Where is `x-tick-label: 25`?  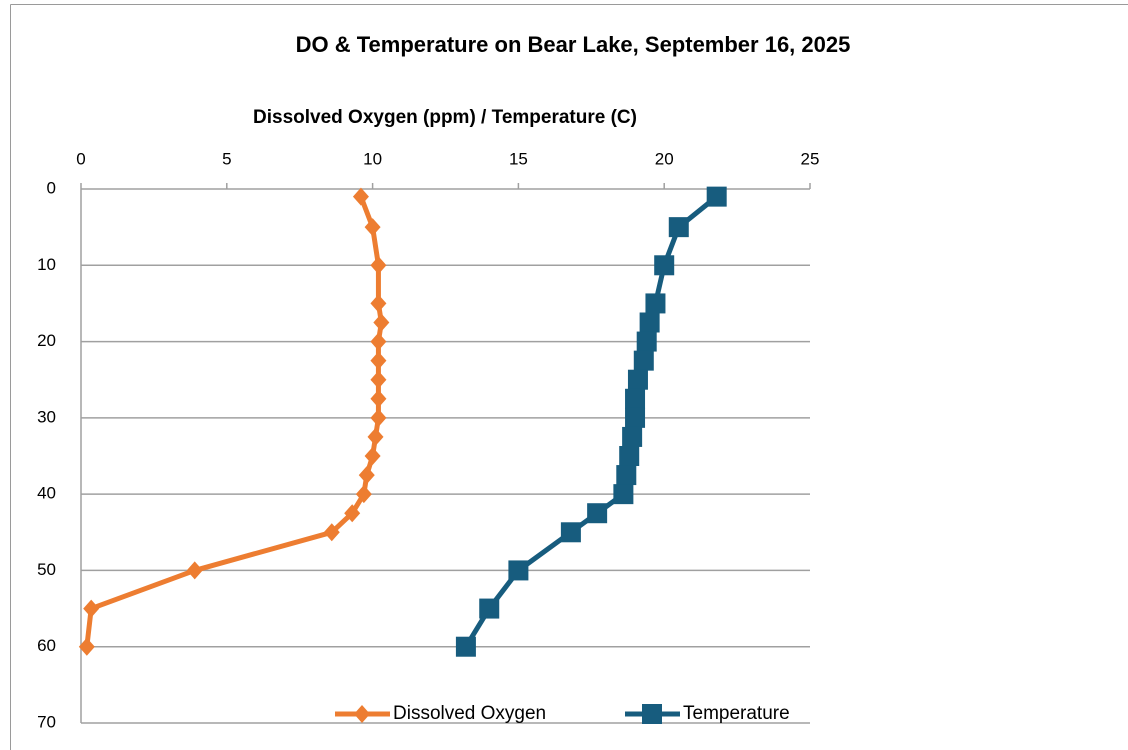
x-tick-label: 25 is located at coordinates (810, 158).